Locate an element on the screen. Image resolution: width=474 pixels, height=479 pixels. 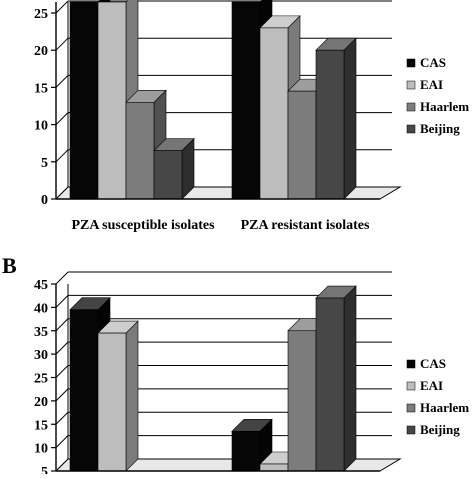
bar-eai-resistant is located at coordinates (280, 107).